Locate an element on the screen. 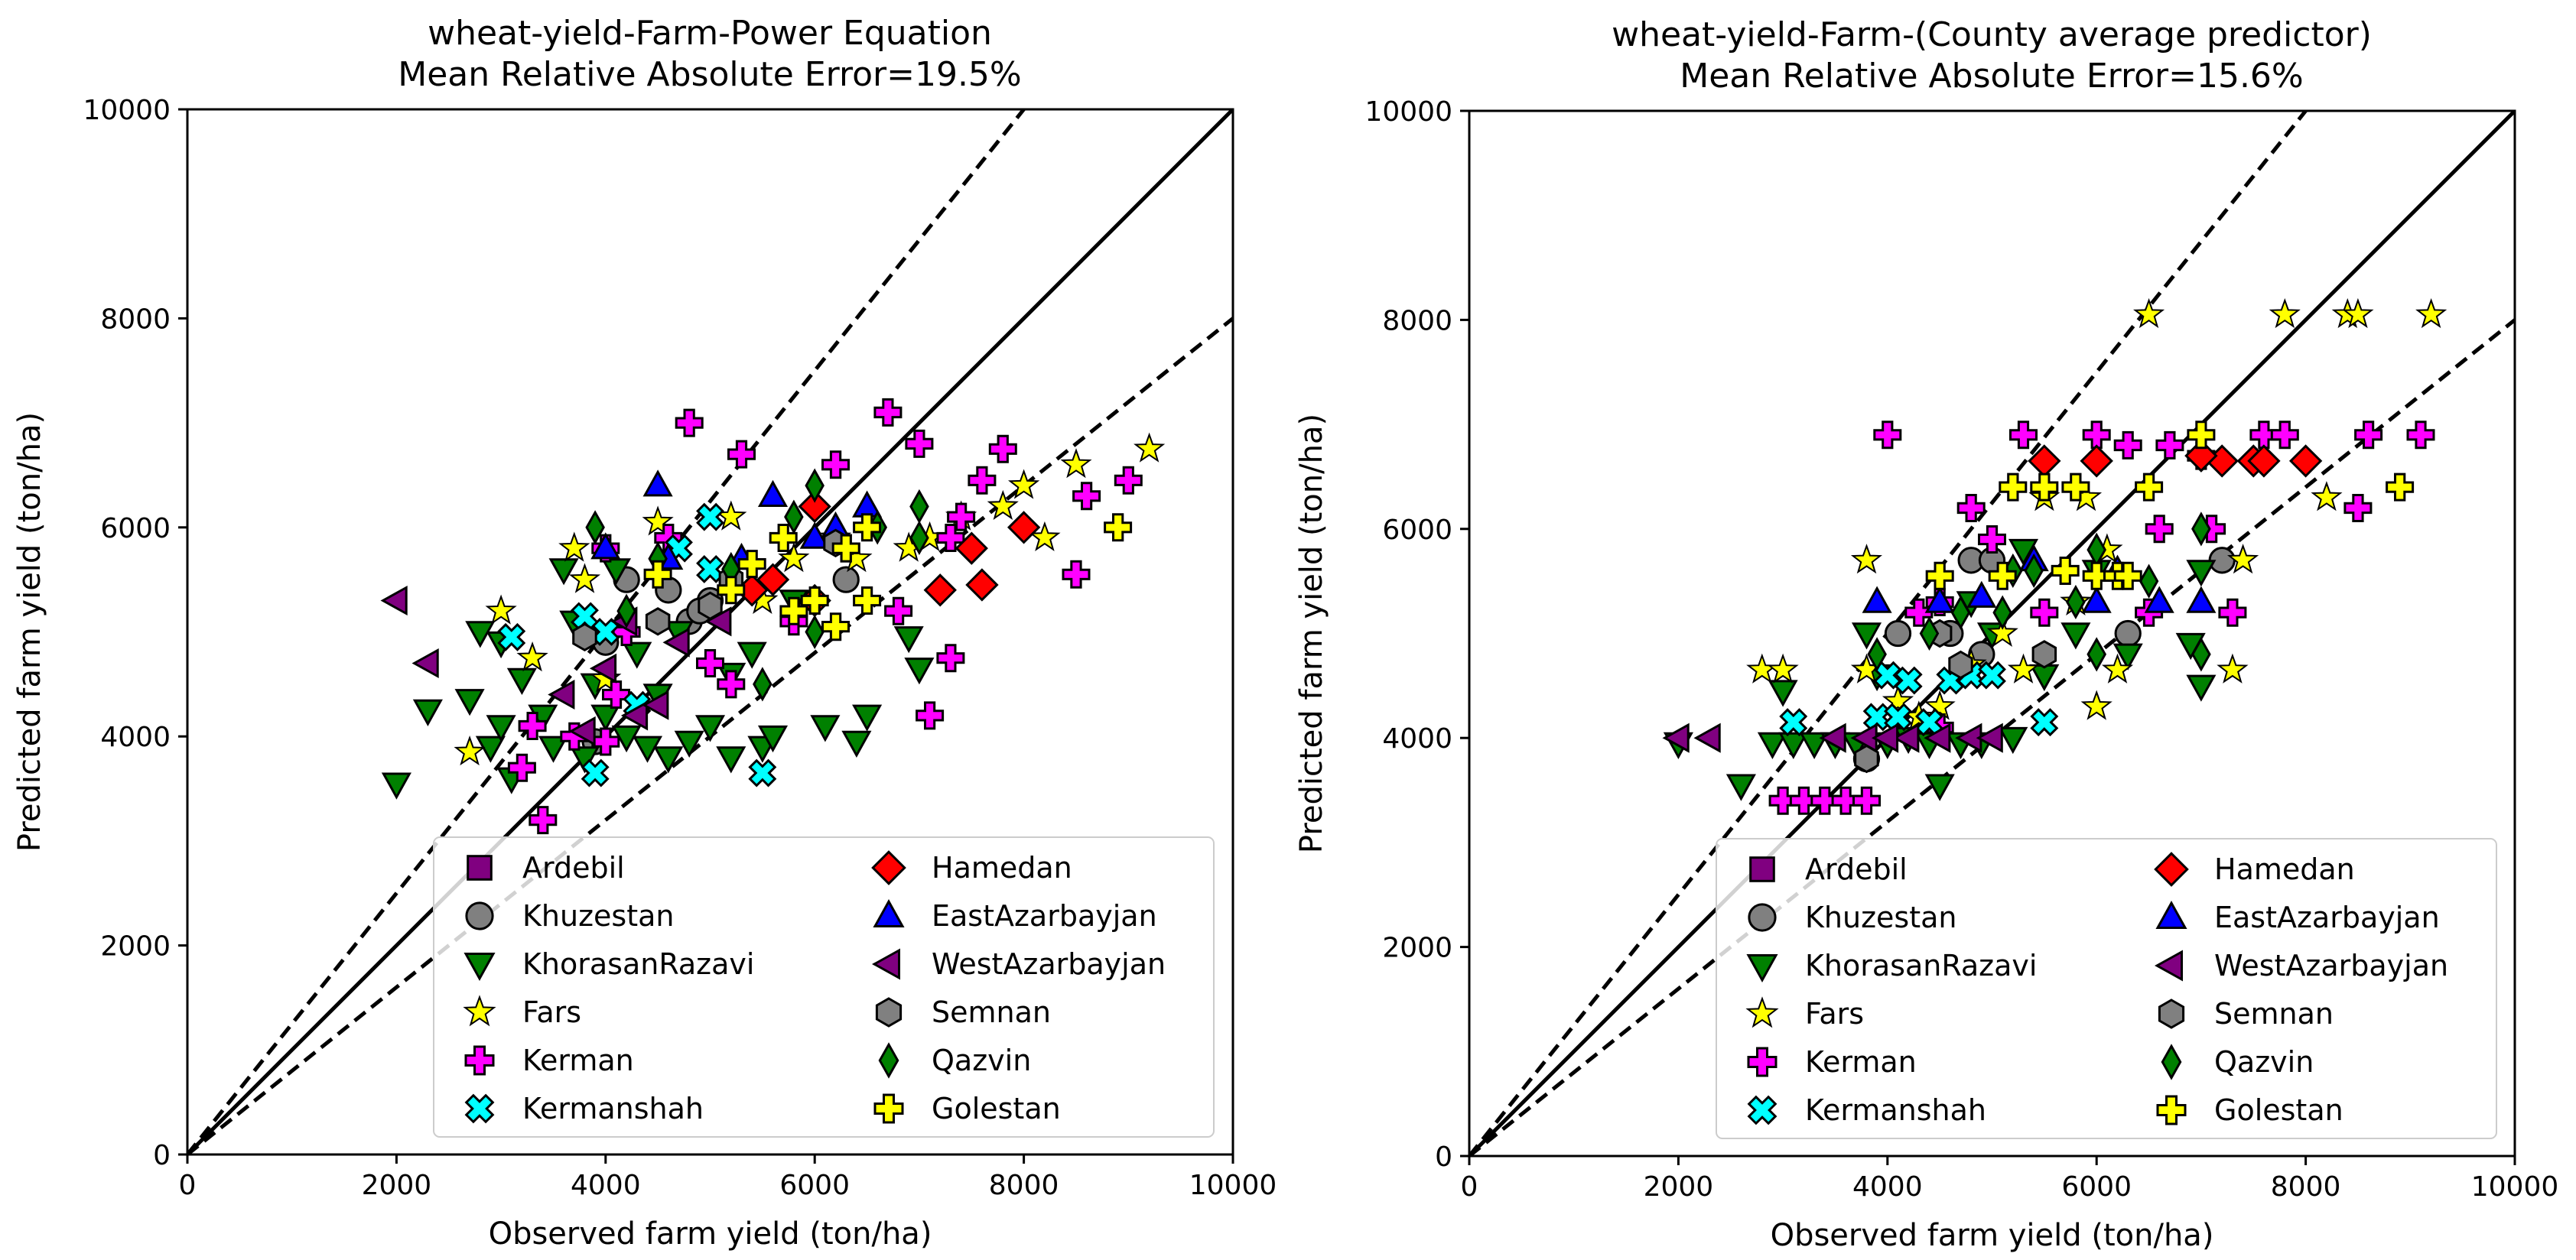  legend-label: Semnan is located at coordinates (991, 1012).